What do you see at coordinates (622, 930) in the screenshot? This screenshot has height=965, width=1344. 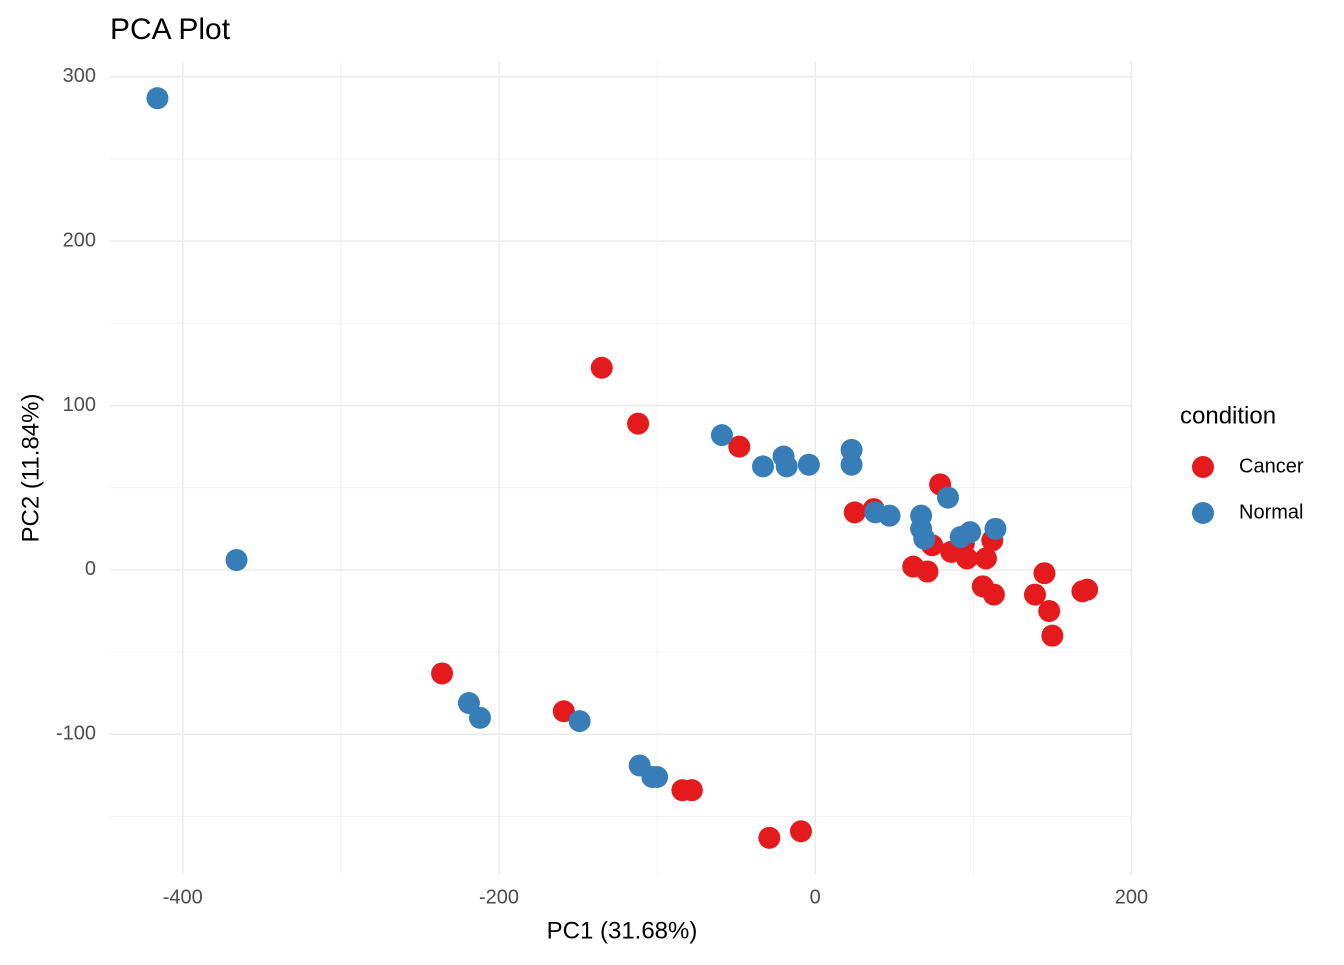 I see `x-axis-title: PC1 (31.68%)` at bounding box center [622, 930].